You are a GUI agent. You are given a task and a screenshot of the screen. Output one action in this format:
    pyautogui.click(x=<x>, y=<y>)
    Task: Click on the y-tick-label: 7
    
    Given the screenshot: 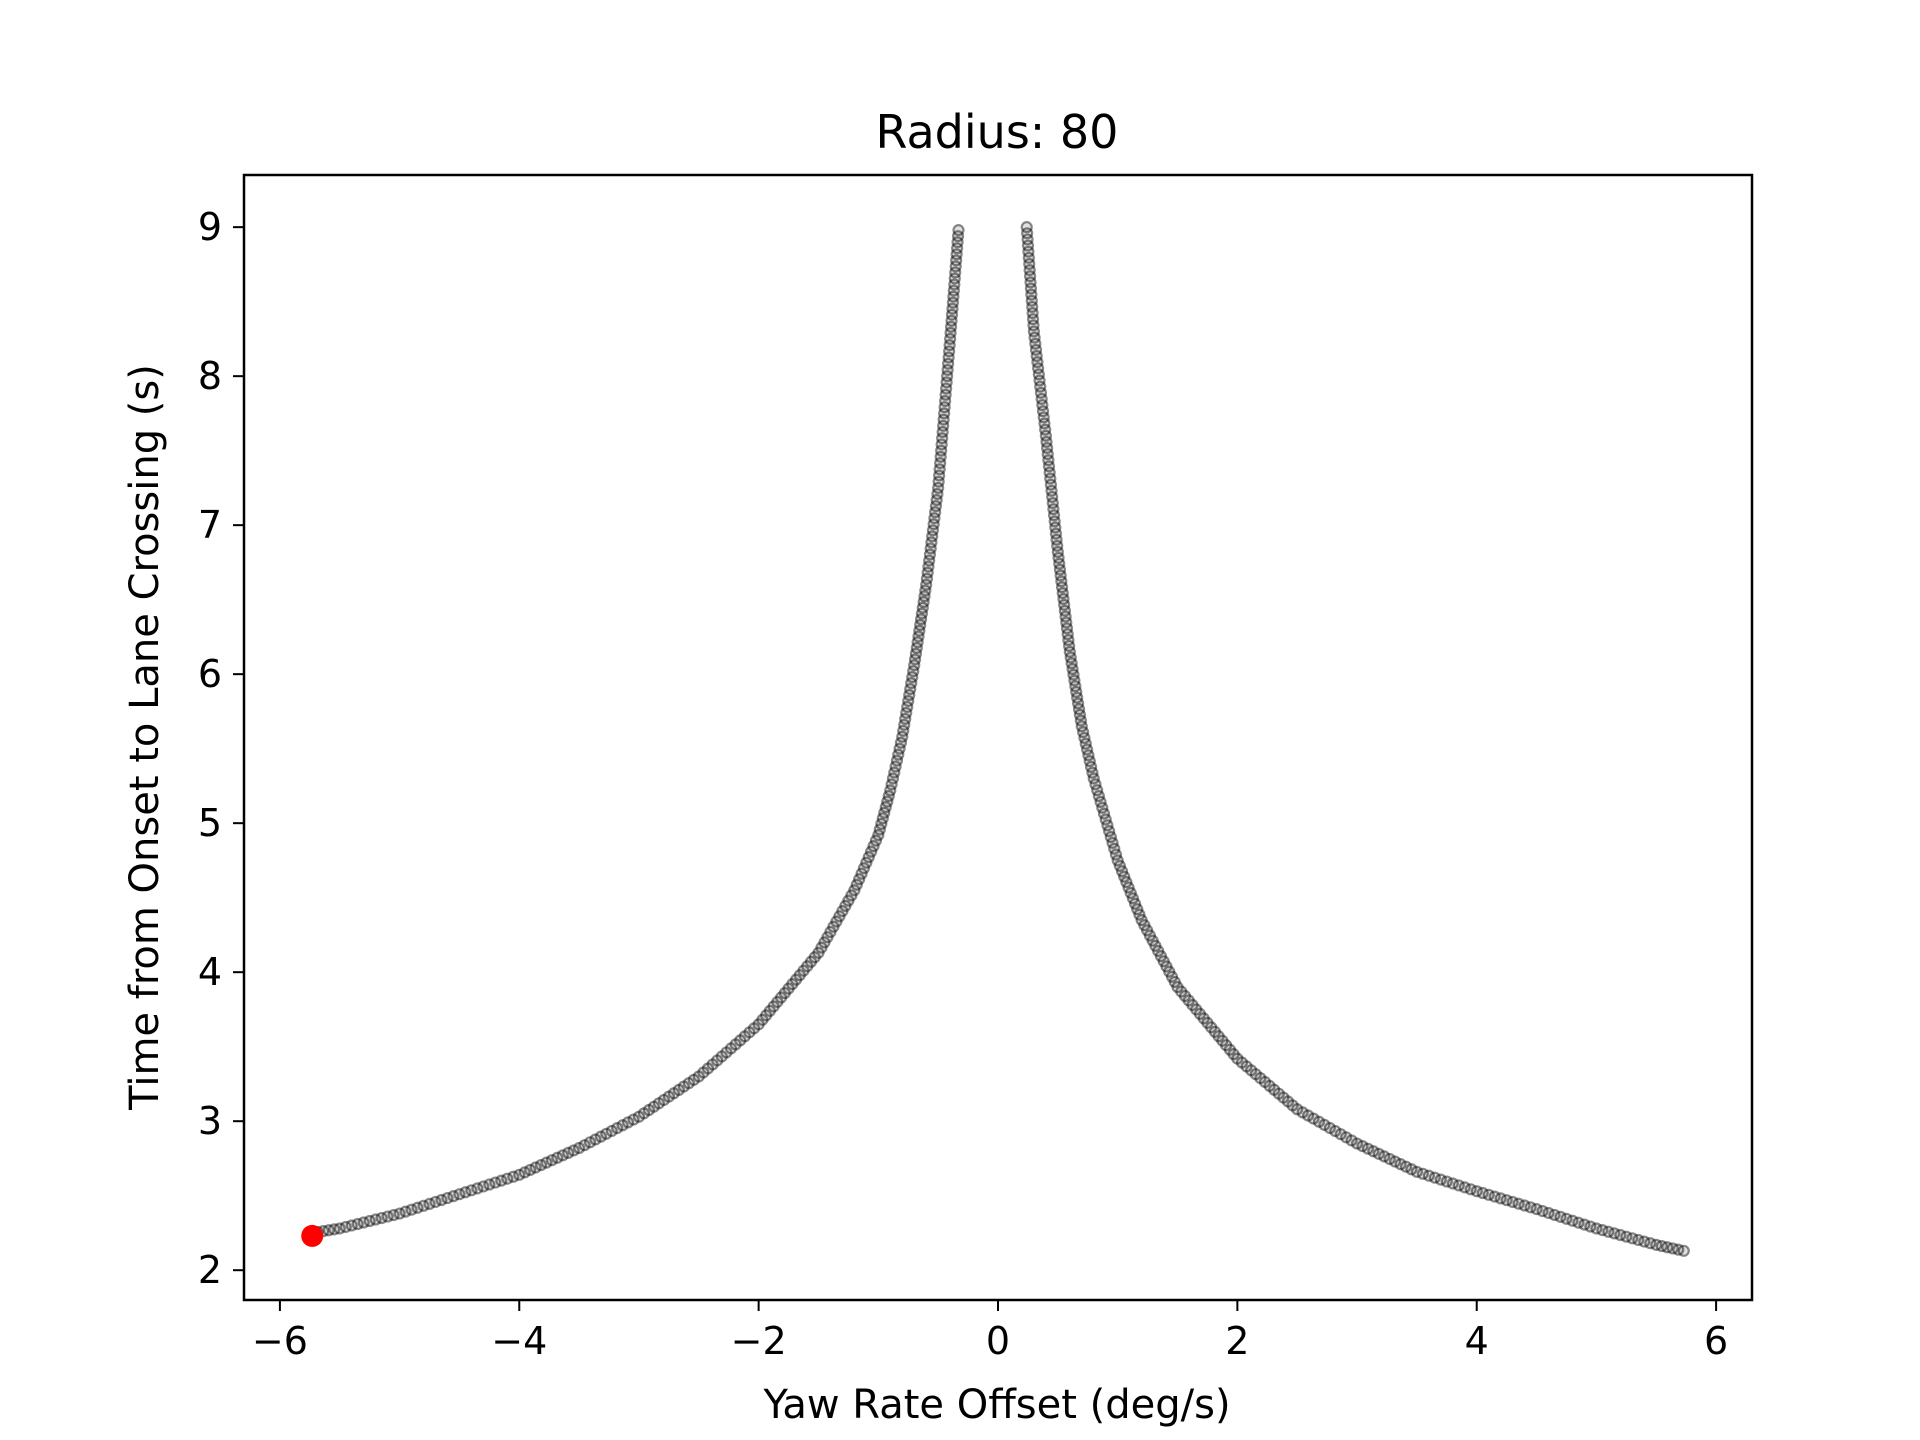 What is the action you would take?
    pyautogui.click(x=210, y=525)
    